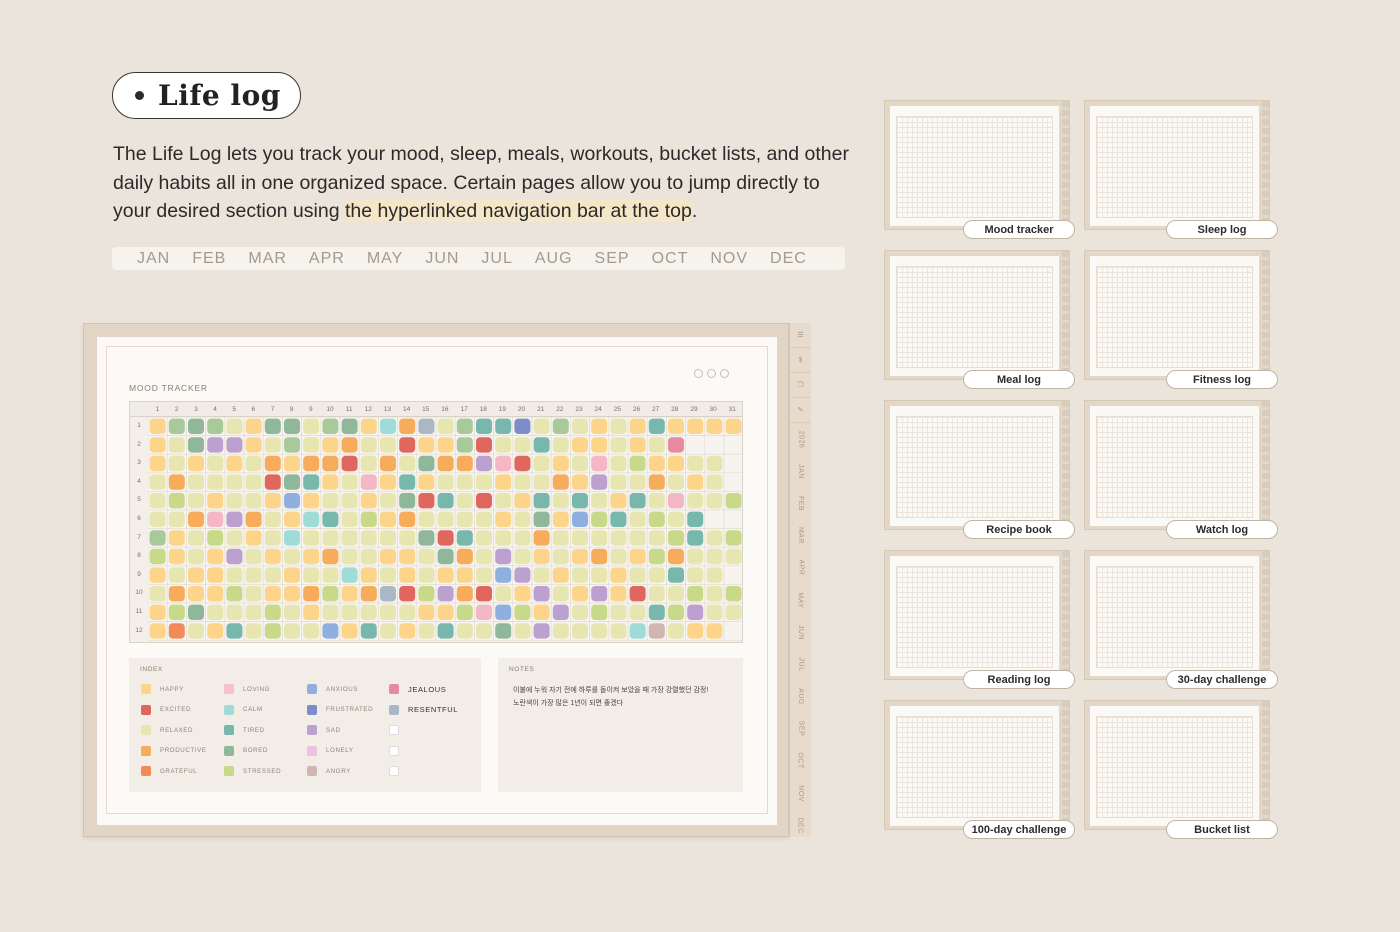  Describe the element at coordinates (1019, 679) in the screenshot. I see `card-label: Reading log` at that location.